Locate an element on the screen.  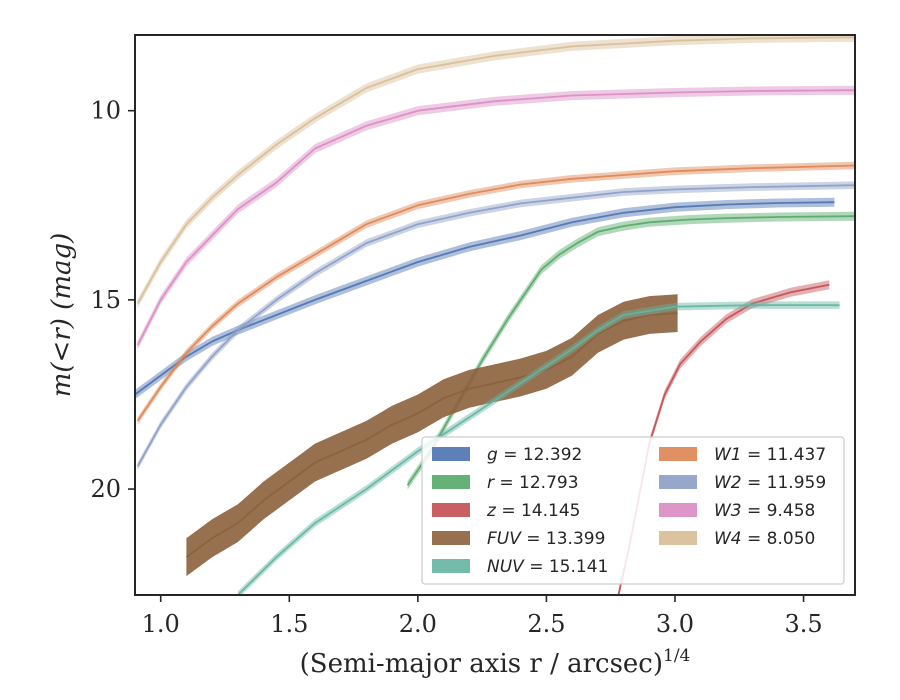
y-tick-label-2: 20 is located at coordinates (105, 489).